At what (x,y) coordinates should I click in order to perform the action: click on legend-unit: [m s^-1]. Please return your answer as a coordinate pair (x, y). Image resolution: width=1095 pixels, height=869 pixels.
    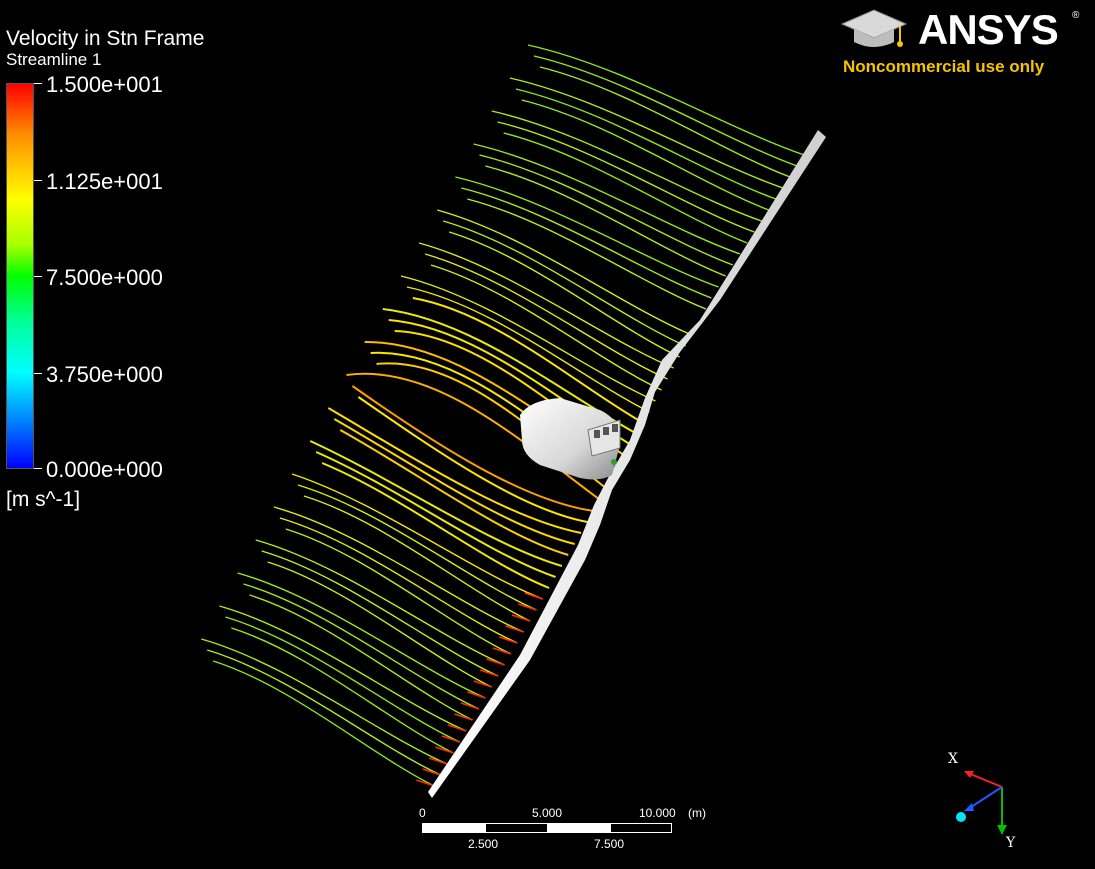
    Looking at the image, I should click on (43, 499).